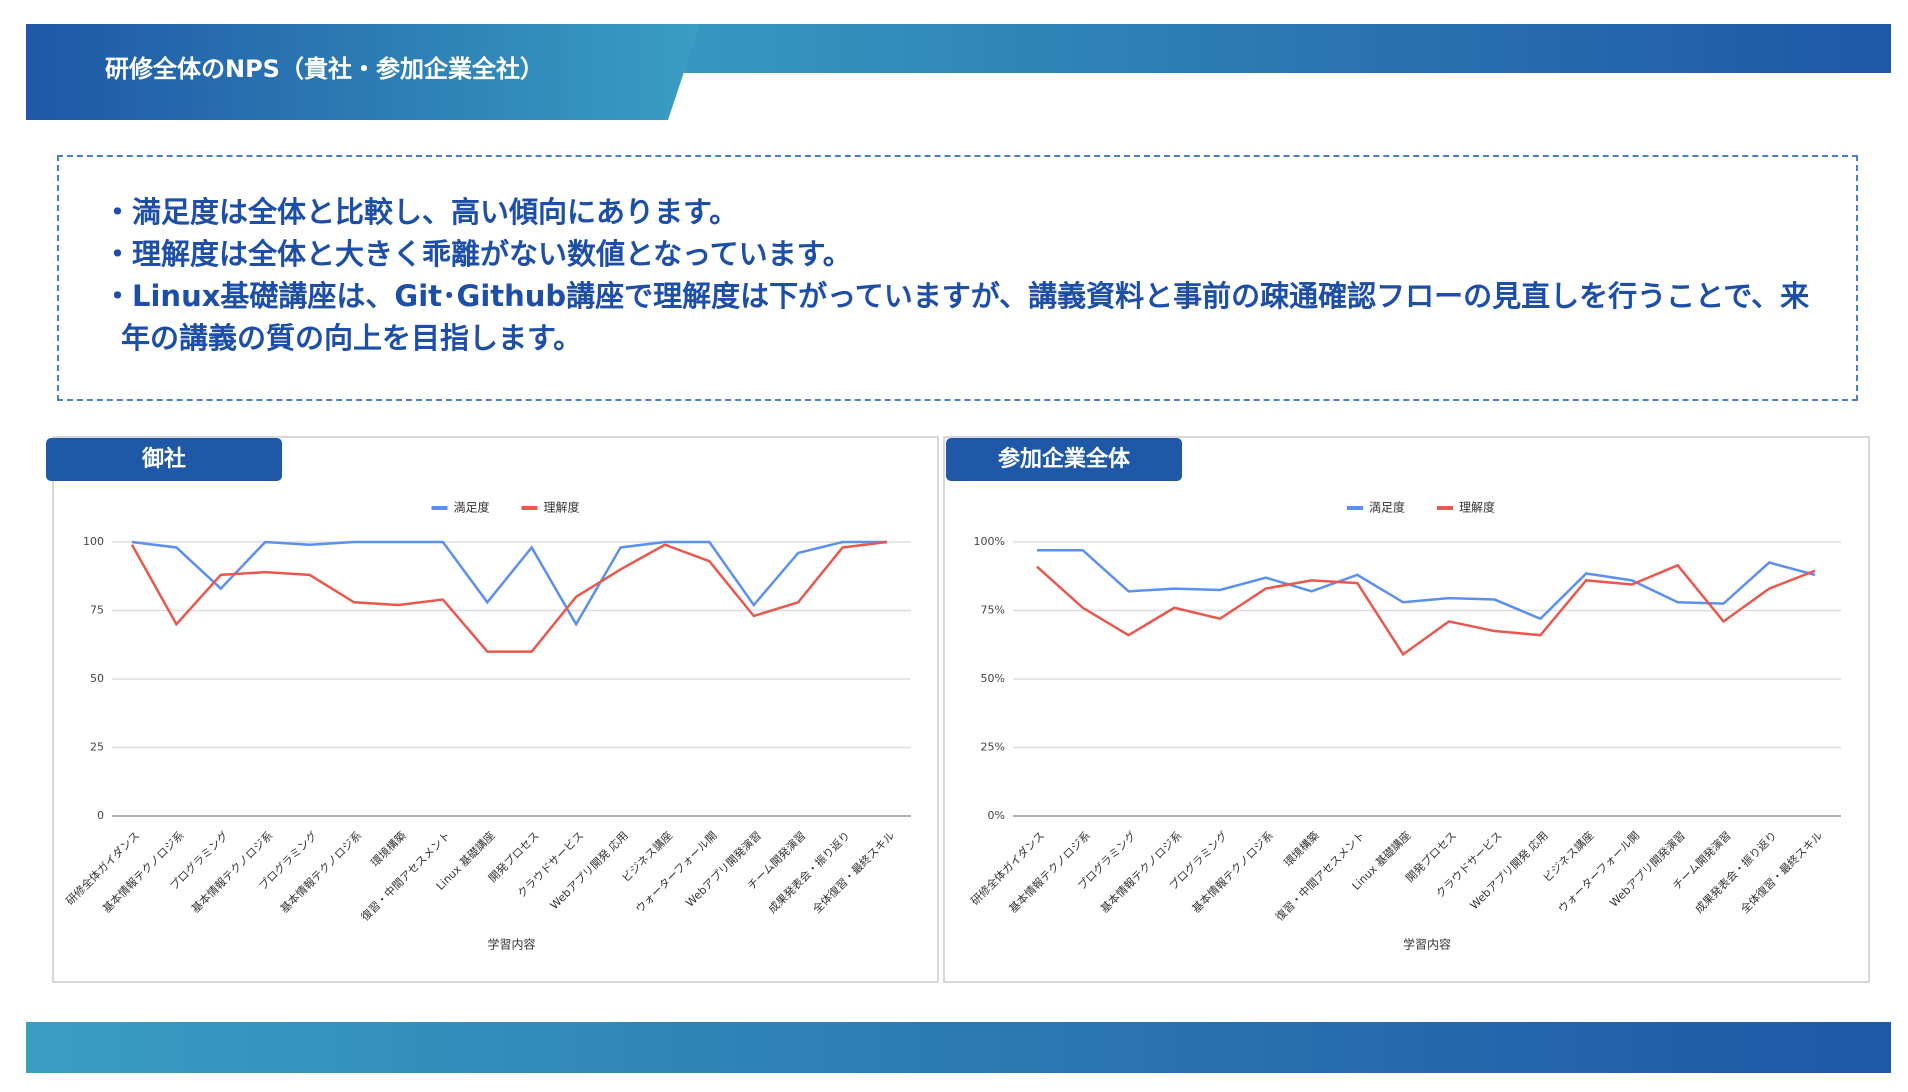  What do you see at coordinates (1225, 48) in the screenshot?
I see `header-band` at bounding box center [1225, 48].